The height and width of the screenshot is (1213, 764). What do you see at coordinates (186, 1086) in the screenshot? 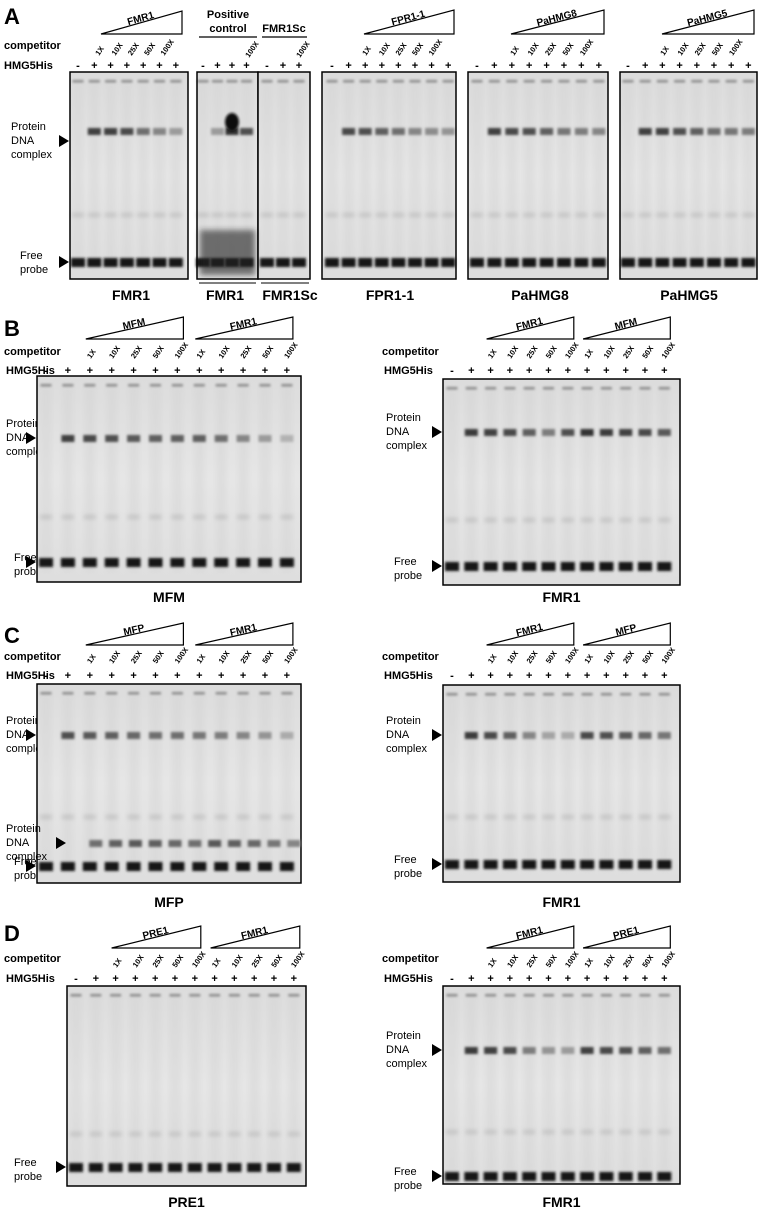
I see `gel-border` at bounding box center [186, 1086].